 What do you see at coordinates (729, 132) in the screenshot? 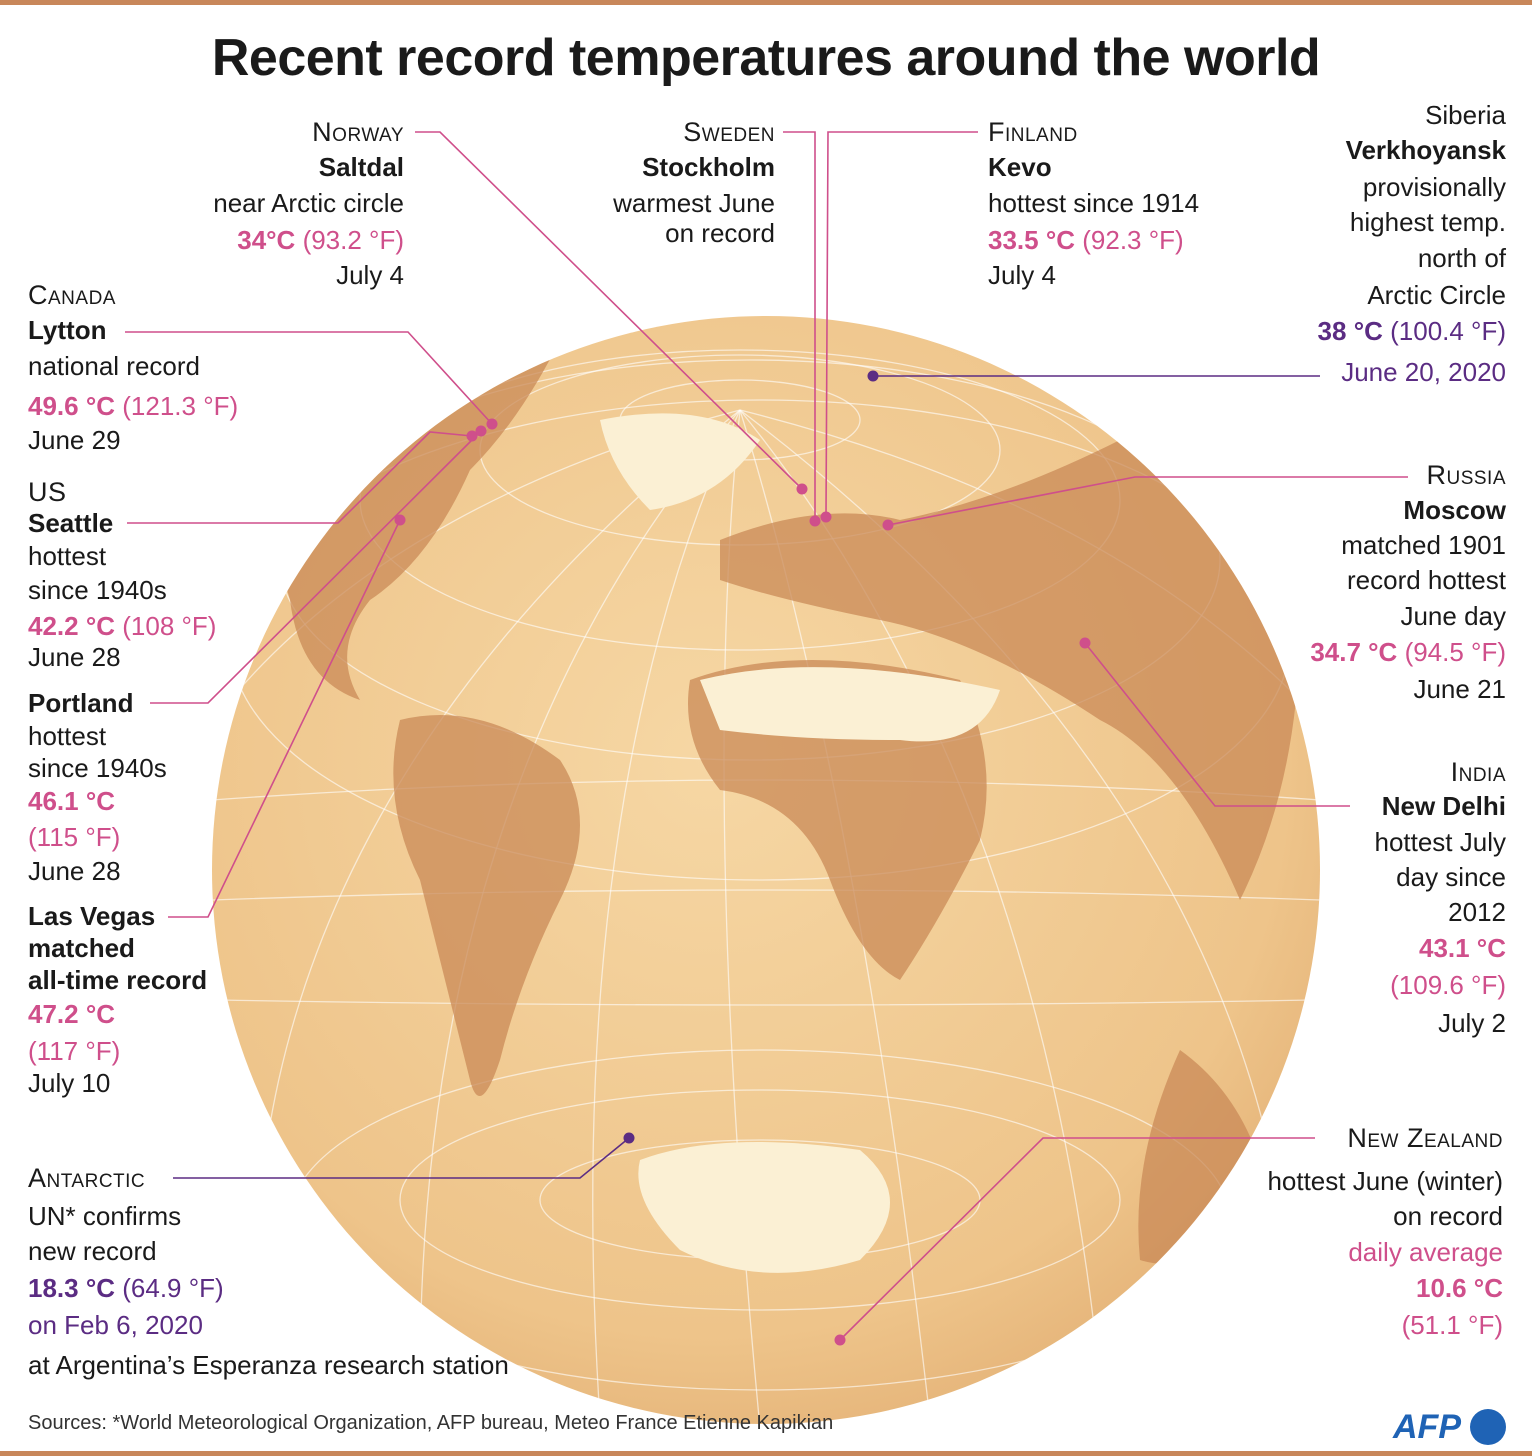
I see `label-country: Sweden` at bounding box center [729, 132].